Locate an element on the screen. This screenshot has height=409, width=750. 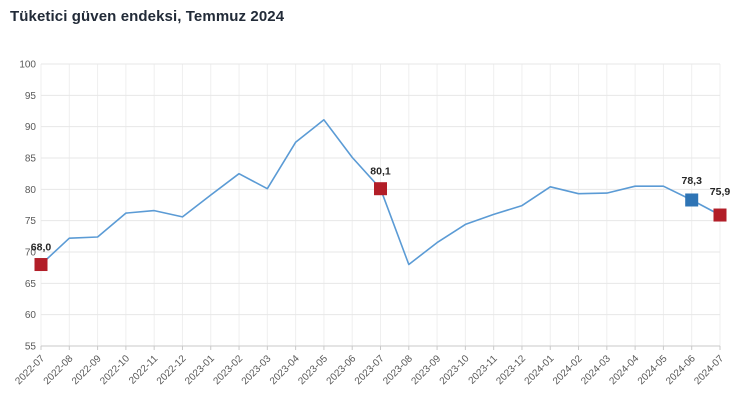
x-axis-label: 2024-01 is located at coordinates (540, 370).